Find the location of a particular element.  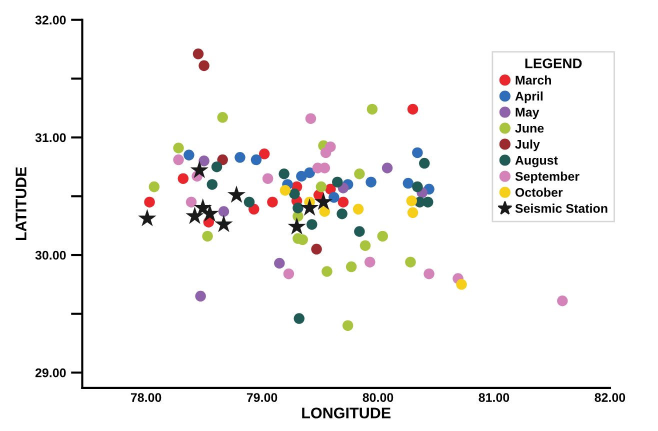

x-tick-label: 80.00 is located at coordinates (378, 397).